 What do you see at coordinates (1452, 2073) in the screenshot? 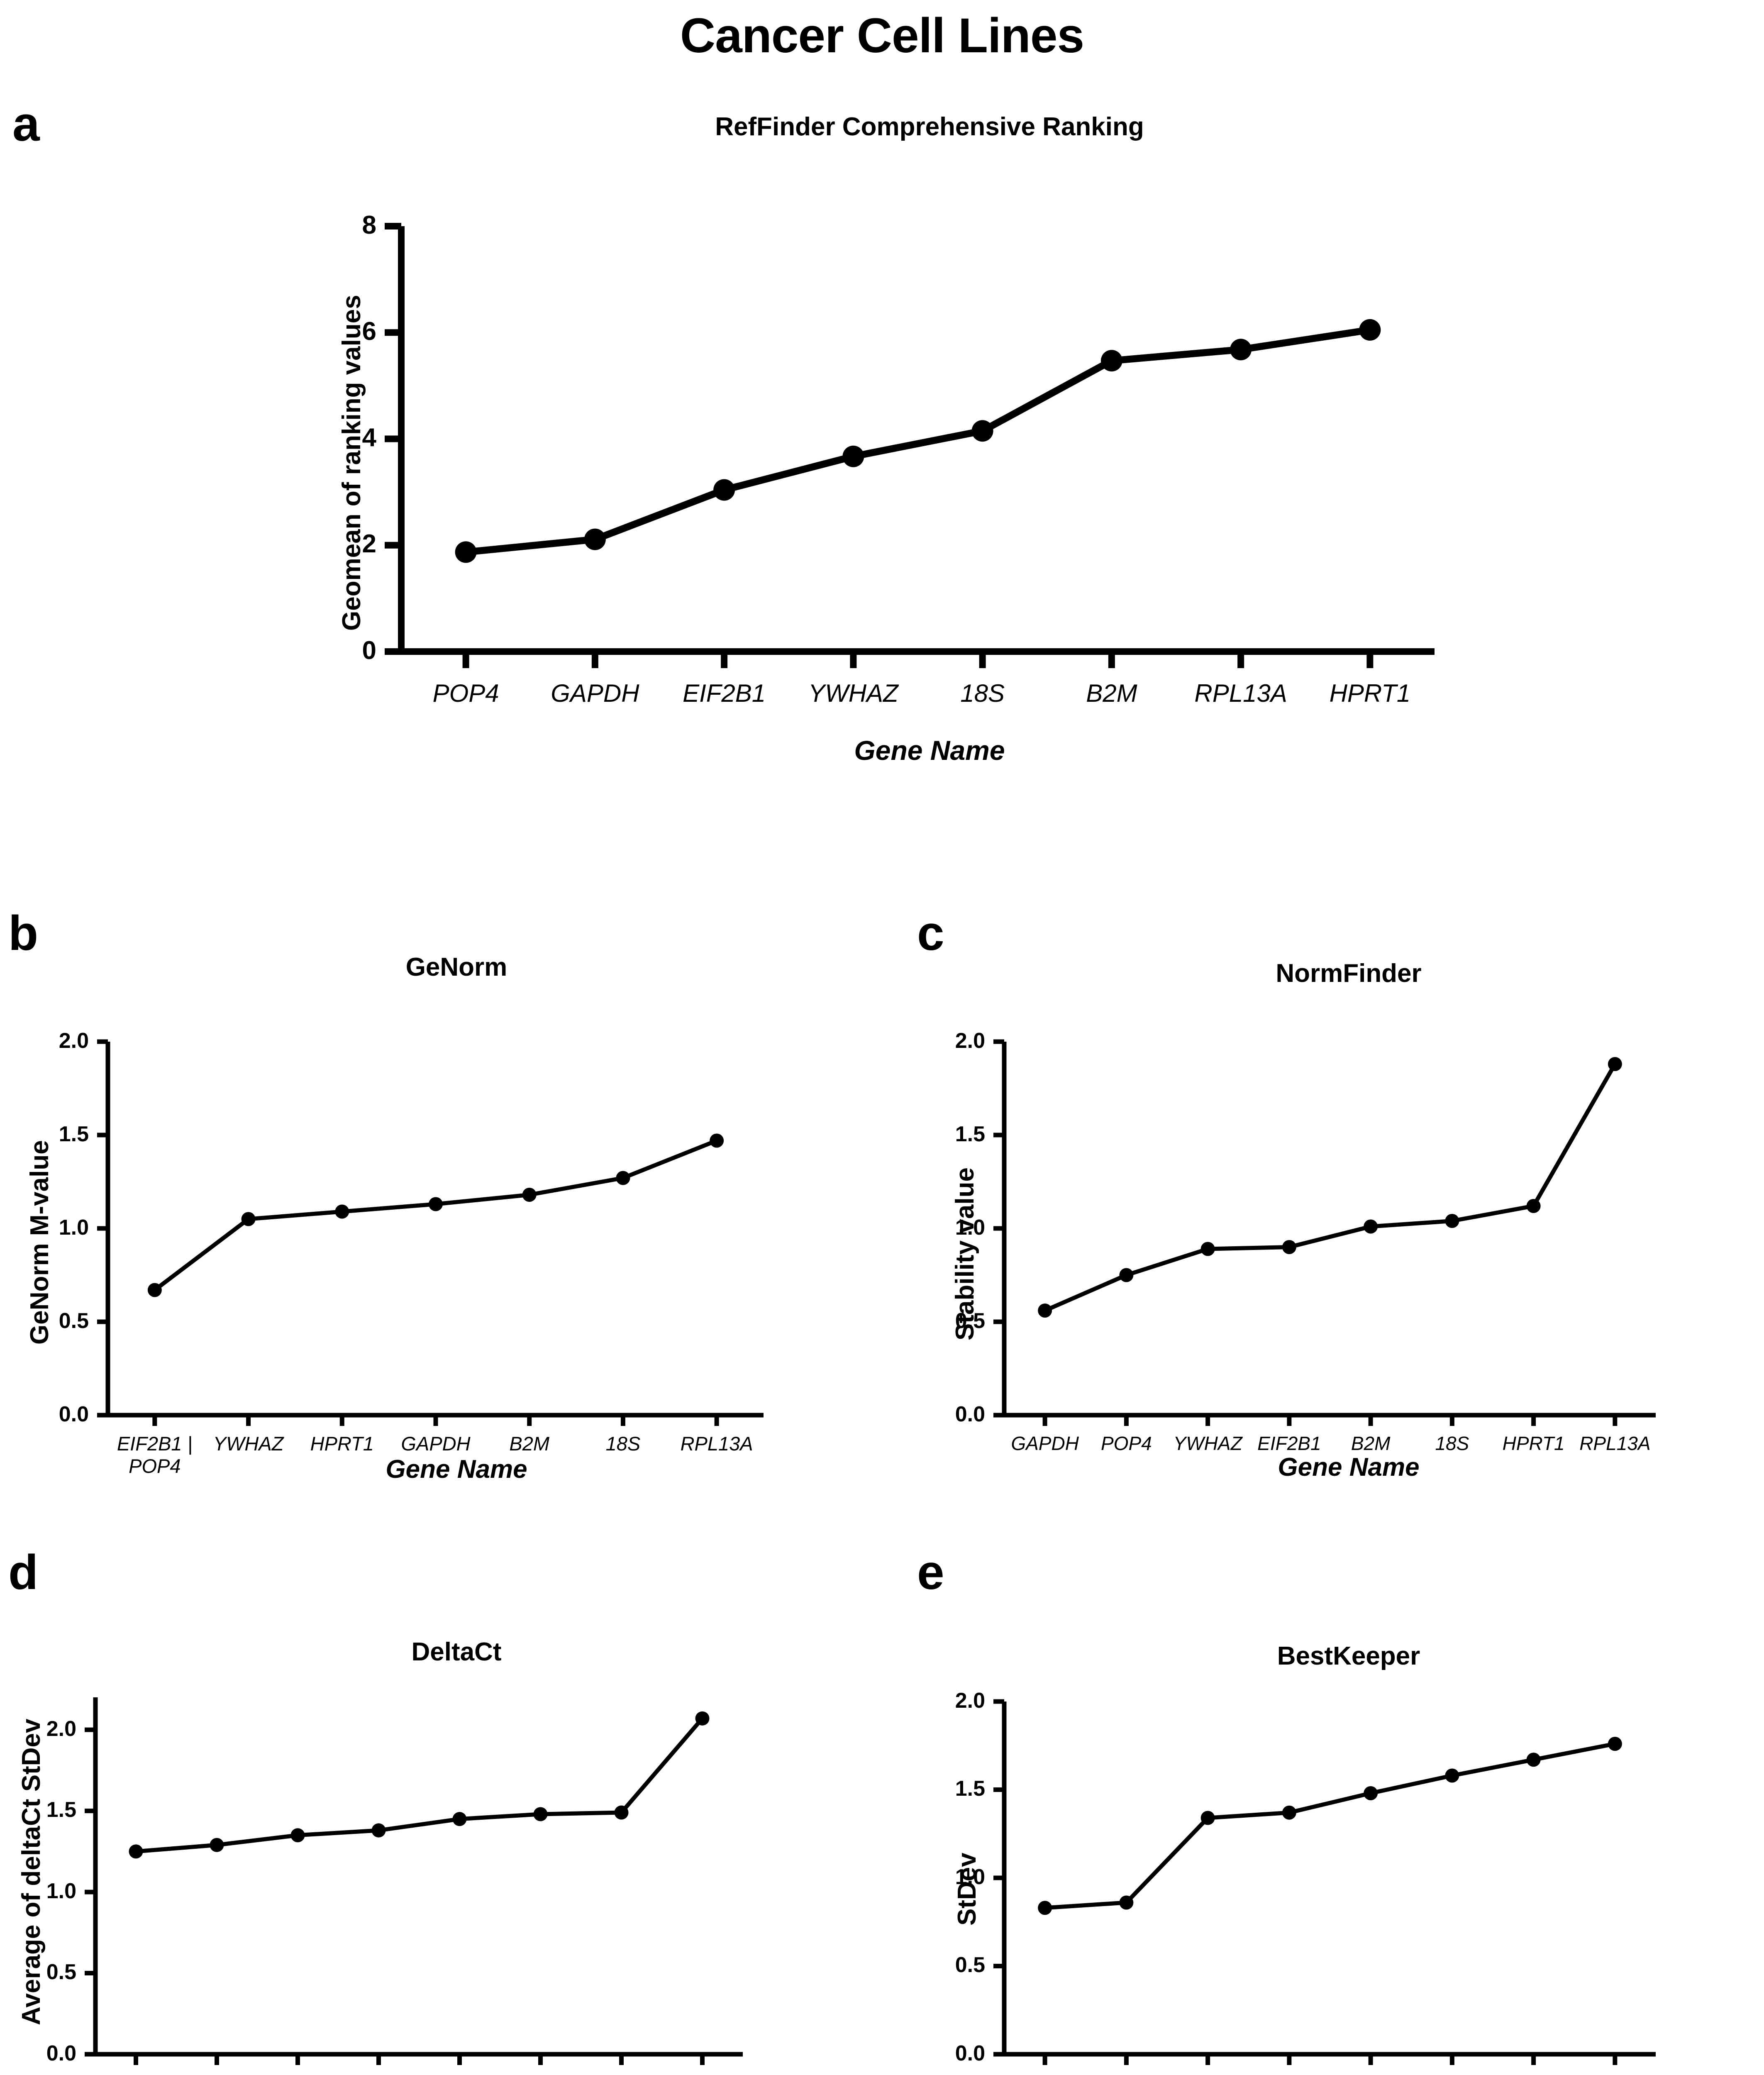
I see `panel_e-xtick-label: B2M` at bounding box center [1452, 2073].